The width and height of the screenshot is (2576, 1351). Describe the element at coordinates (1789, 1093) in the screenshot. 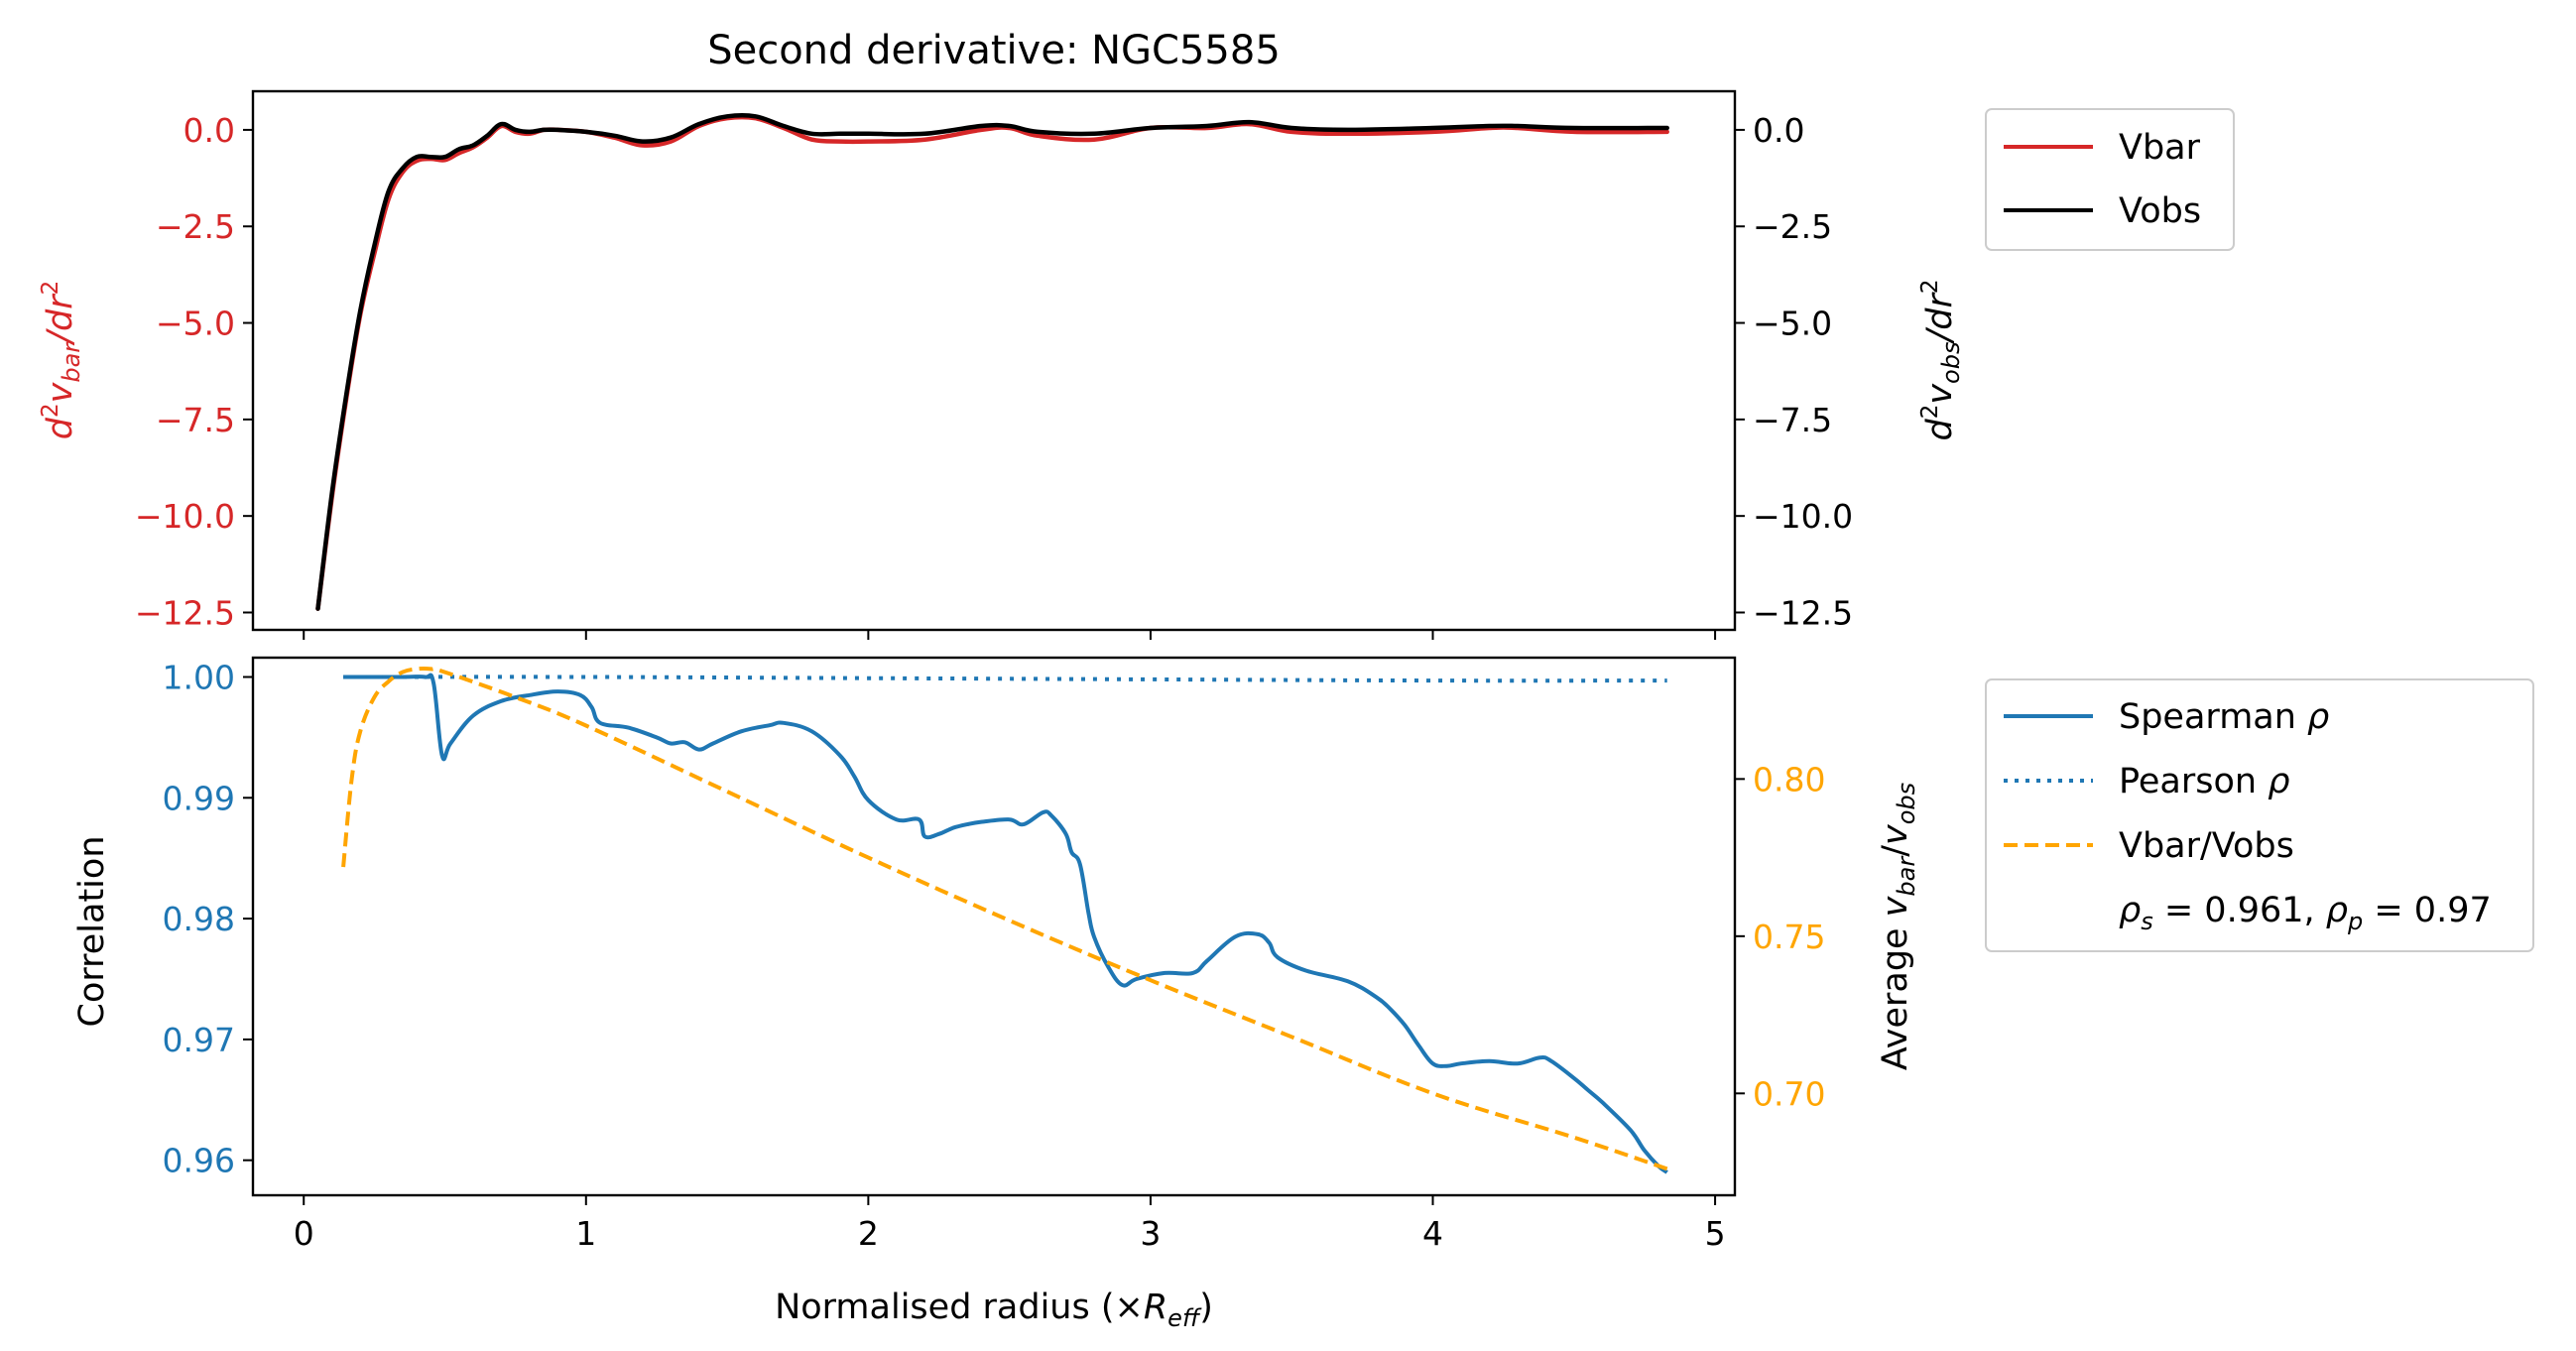

I see `bottom-right-ytick-label: 0.70` at that location.